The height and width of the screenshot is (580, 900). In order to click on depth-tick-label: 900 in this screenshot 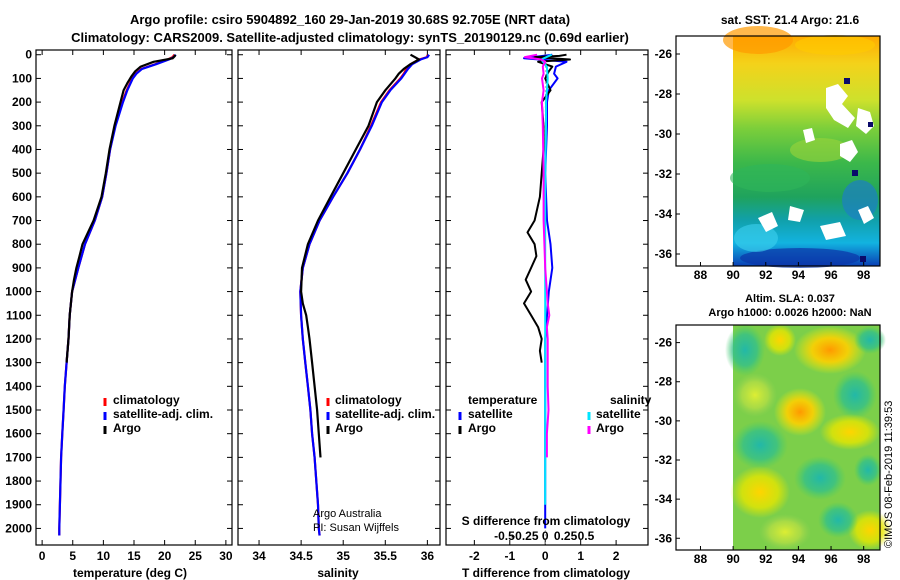, I will do `click(22, 268)`.